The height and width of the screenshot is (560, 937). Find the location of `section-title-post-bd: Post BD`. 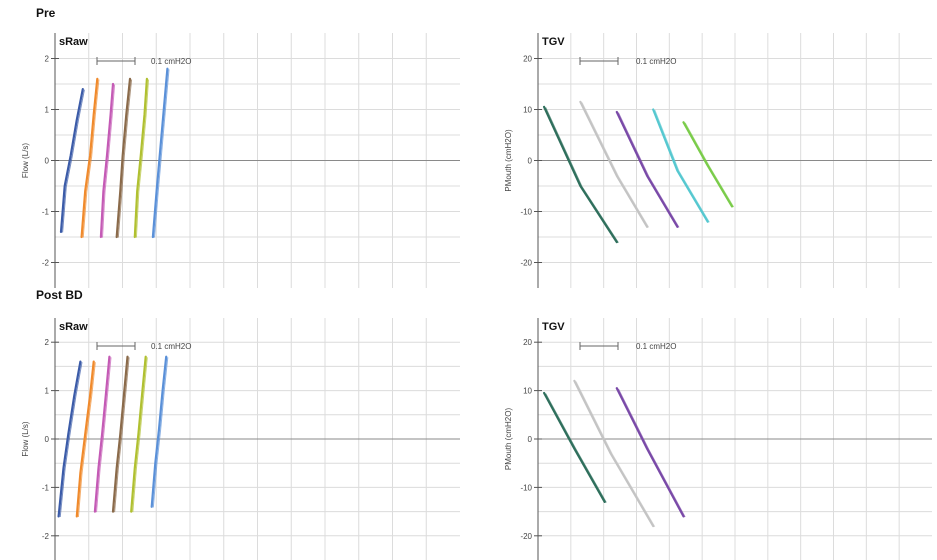

section-title-post-bd: Post BD is located at coordinates (59, 295).